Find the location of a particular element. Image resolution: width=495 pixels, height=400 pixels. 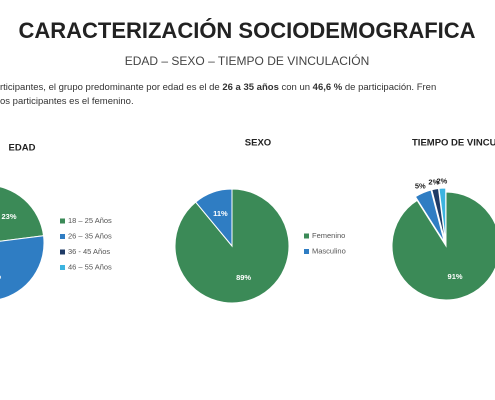

paragraph-text: 26 a 35 años is located at coordinates (250, 87).